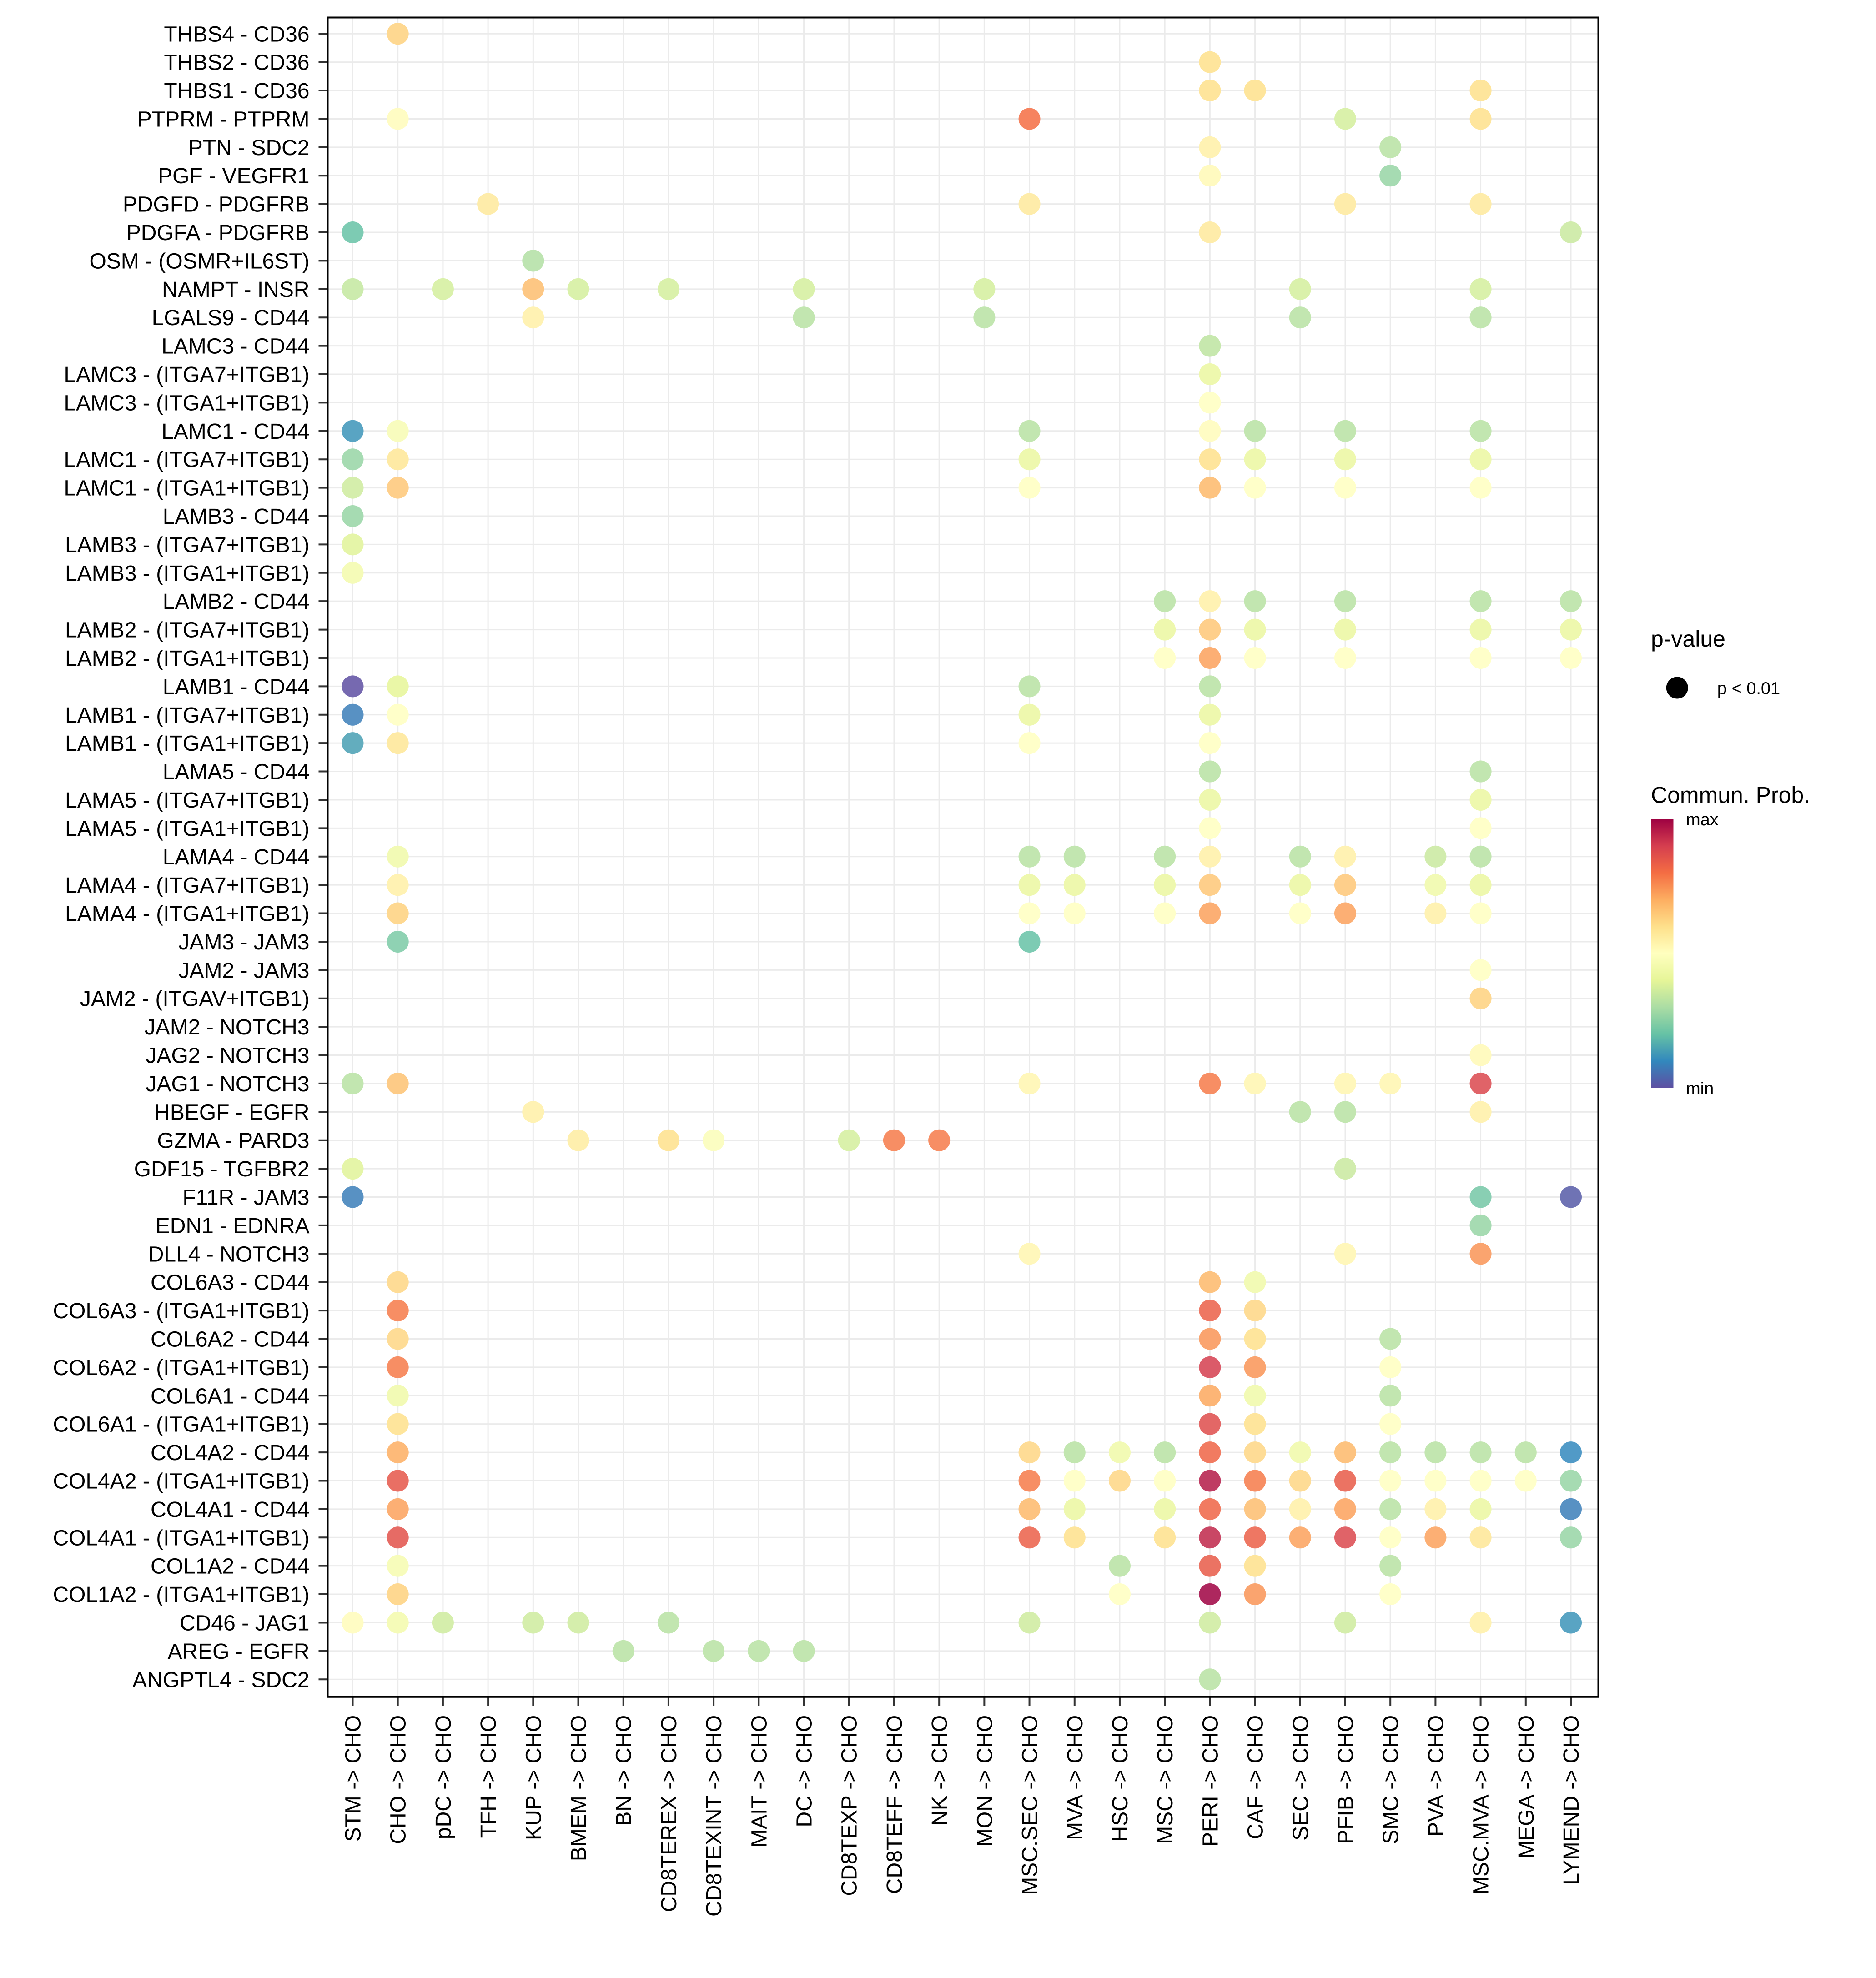 This screenshot has height=1978, width=1876. Describe the element at coordinates (534, 1777) in the screenshot. I see `x-tick-label: KUP -> CHO` at that location.